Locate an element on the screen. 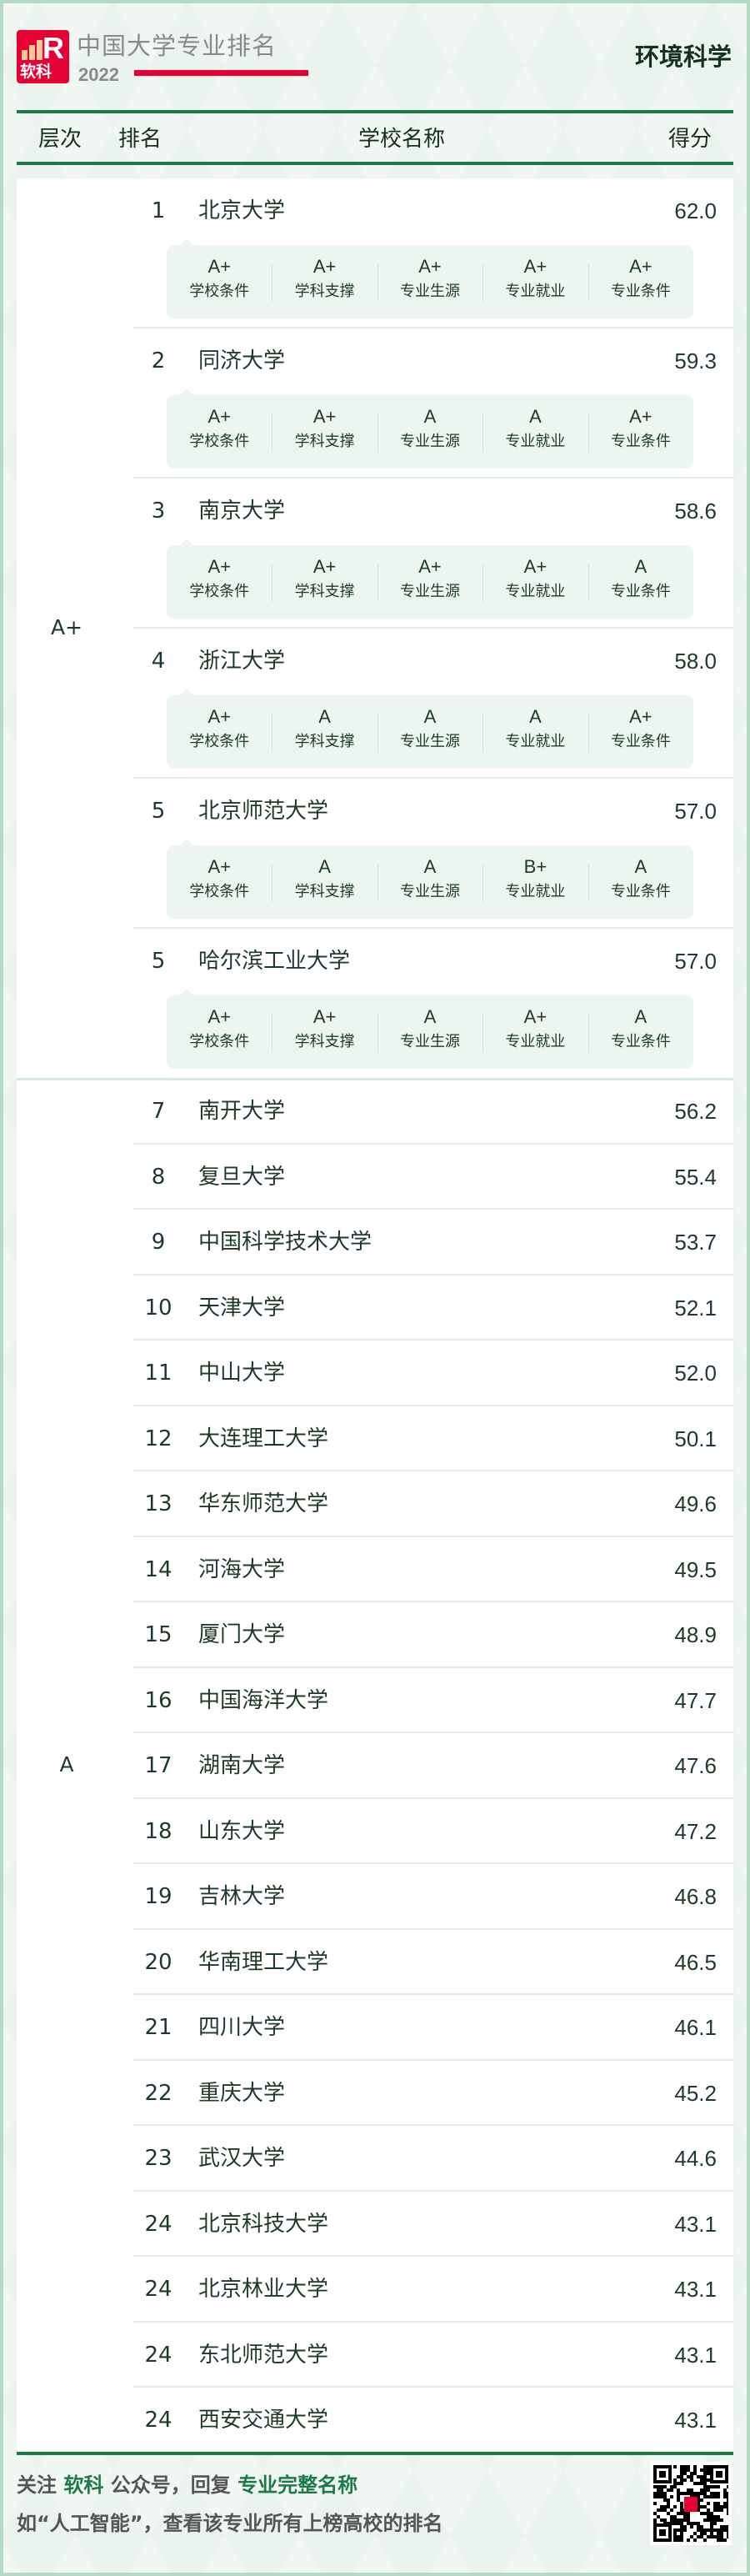 The width and height of the screenshot is (750, 2576). table-row: 19 吉林大学 46.8 is located at coordinates (425, 1897).